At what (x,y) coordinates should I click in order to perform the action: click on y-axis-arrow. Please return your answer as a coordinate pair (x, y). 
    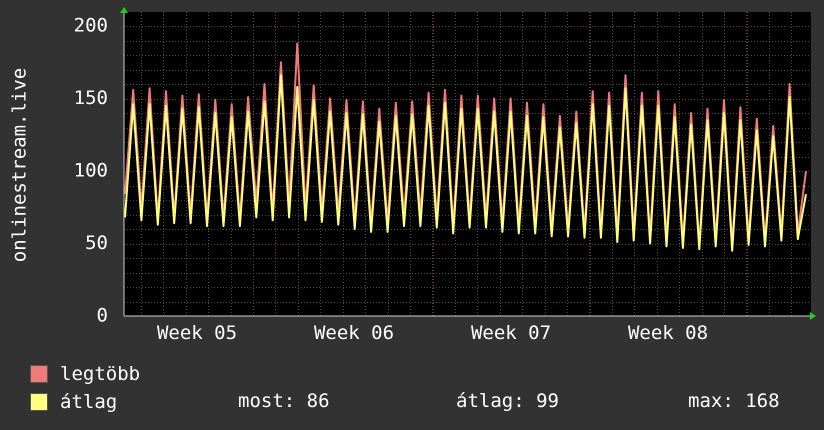
    Looking at the image, I should click on (124, 10).